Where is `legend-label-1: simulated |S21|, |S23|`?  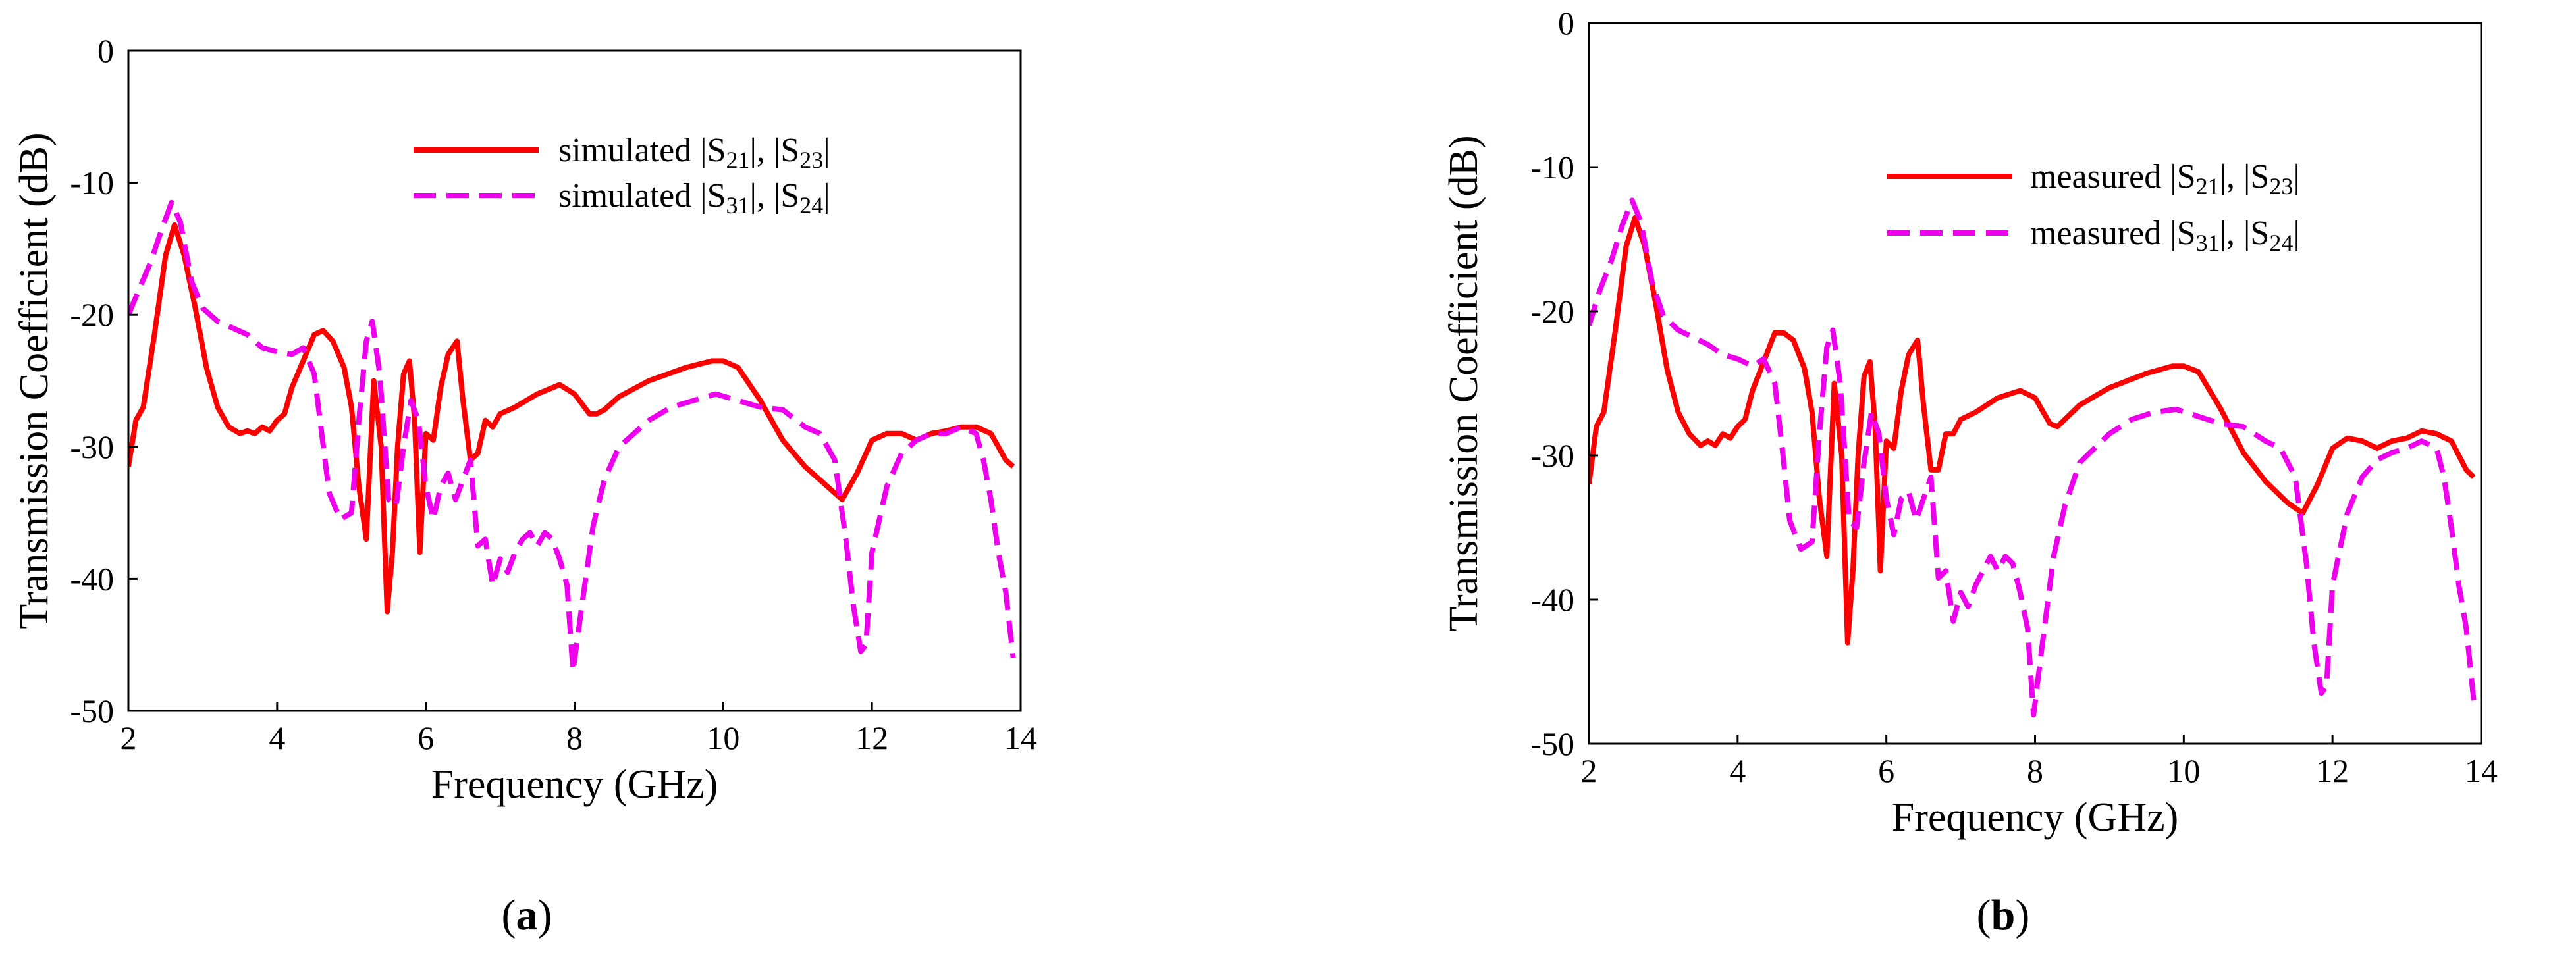 legend-label-1: simulated |S21|, |S23| is located at coordinates (694, 152).